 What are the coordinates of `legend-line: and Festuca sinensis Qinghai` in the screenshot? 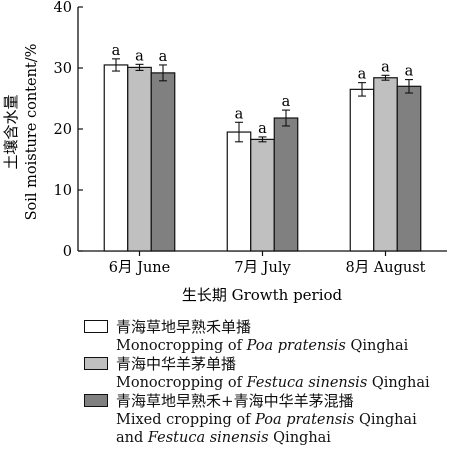 It's located at (223, 438).